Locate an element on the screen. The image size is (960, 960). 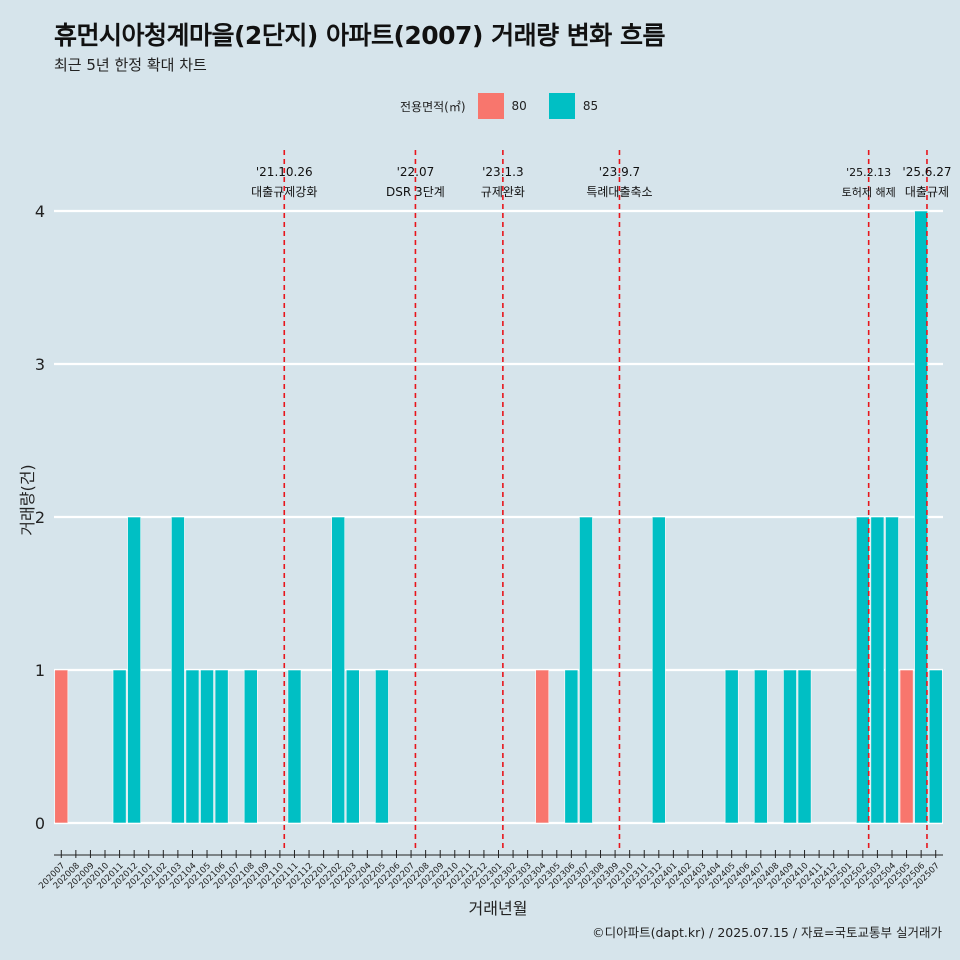
legend-label-80: 80 is located at coordinates (519, 106).